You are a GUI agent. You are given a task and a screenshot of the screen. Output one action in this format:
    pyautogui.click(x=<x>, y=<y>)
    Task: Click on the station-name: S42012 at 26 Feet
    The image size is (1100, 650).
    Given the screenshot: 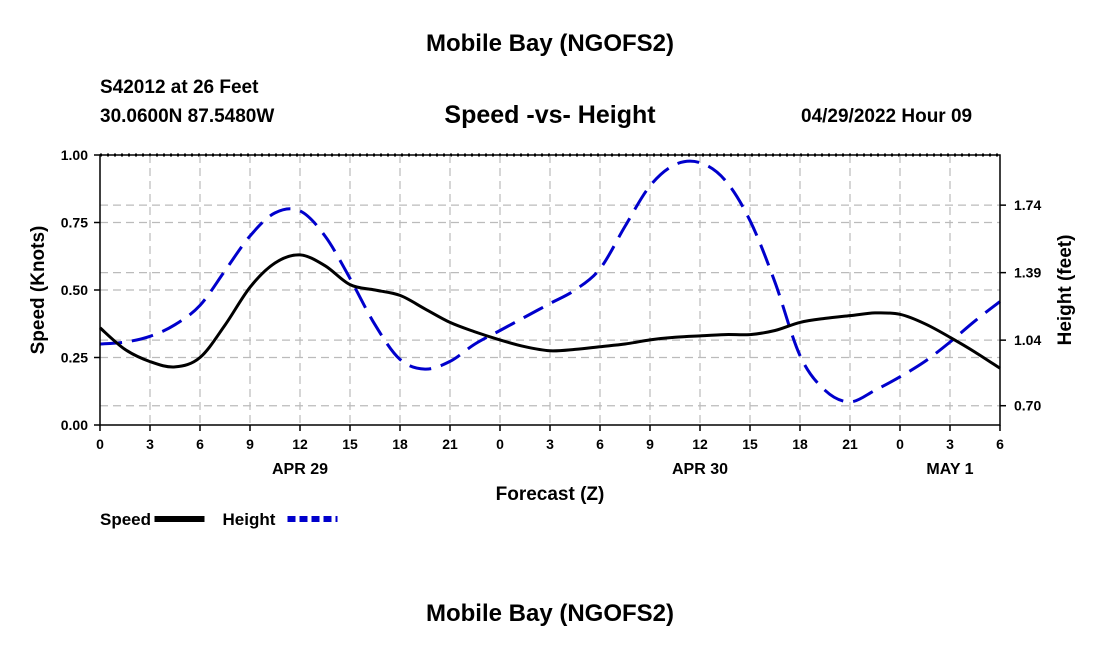 What is the action you would take?
    pyautogui.click(x=179, y=87)
    